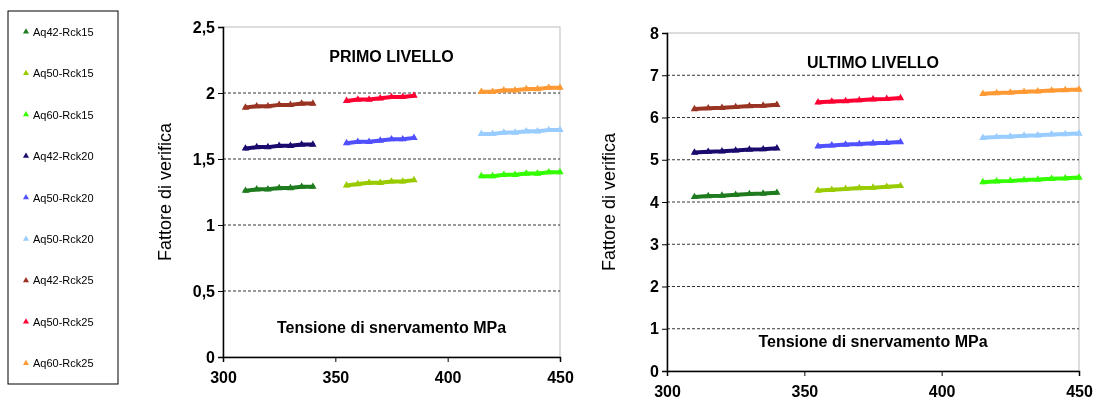 The width and height of the screenshot is (1105, 410). What do you see at coordinates (655, 118) in the screenshot?
I see `y-tick-label: 6` at bounding box center [655, 118].